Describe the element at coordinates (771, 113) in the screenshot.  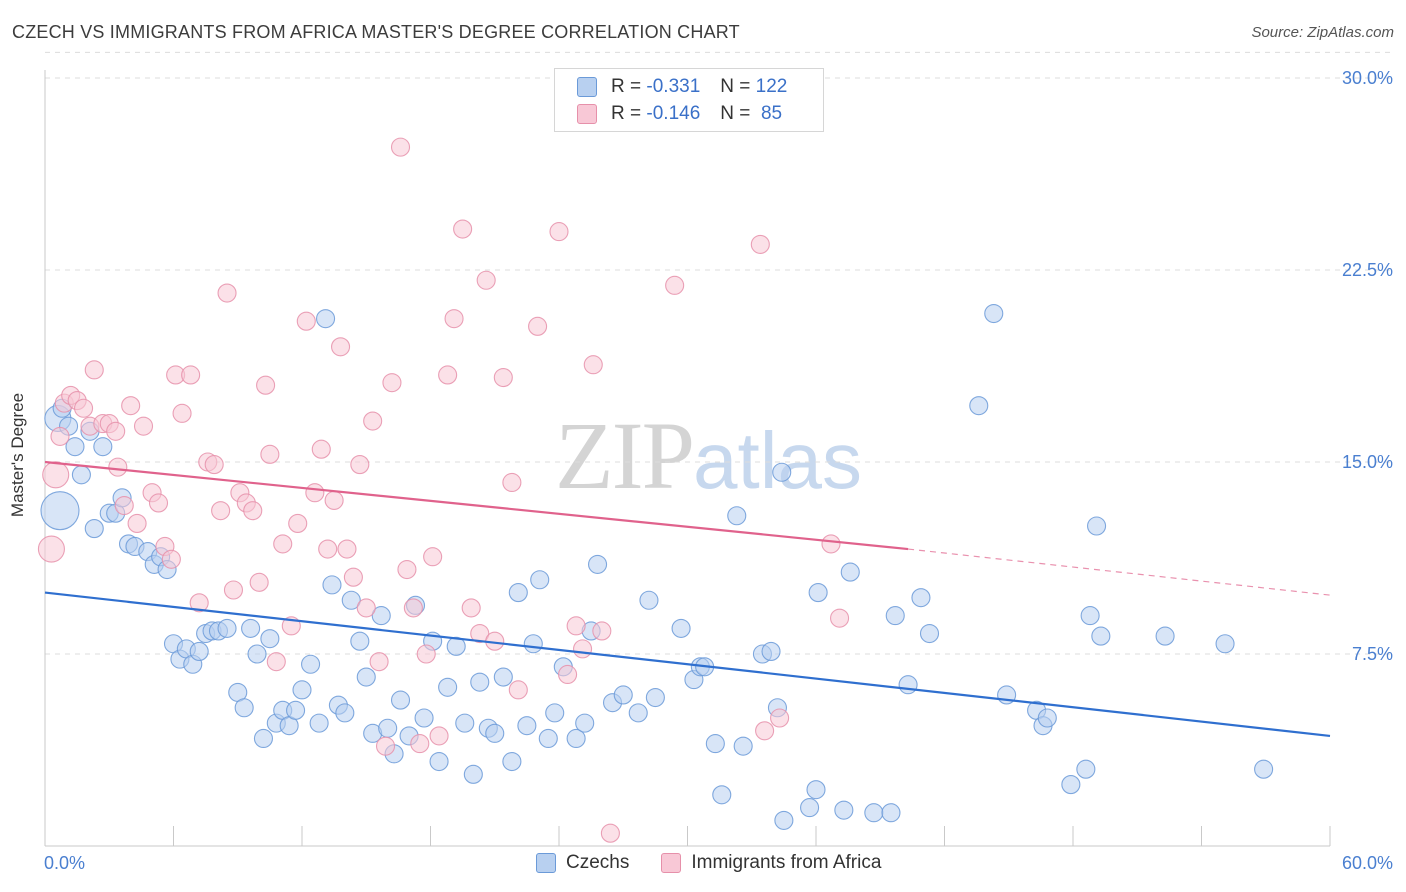
I see `legend-n-value-africa: 85` at that location.